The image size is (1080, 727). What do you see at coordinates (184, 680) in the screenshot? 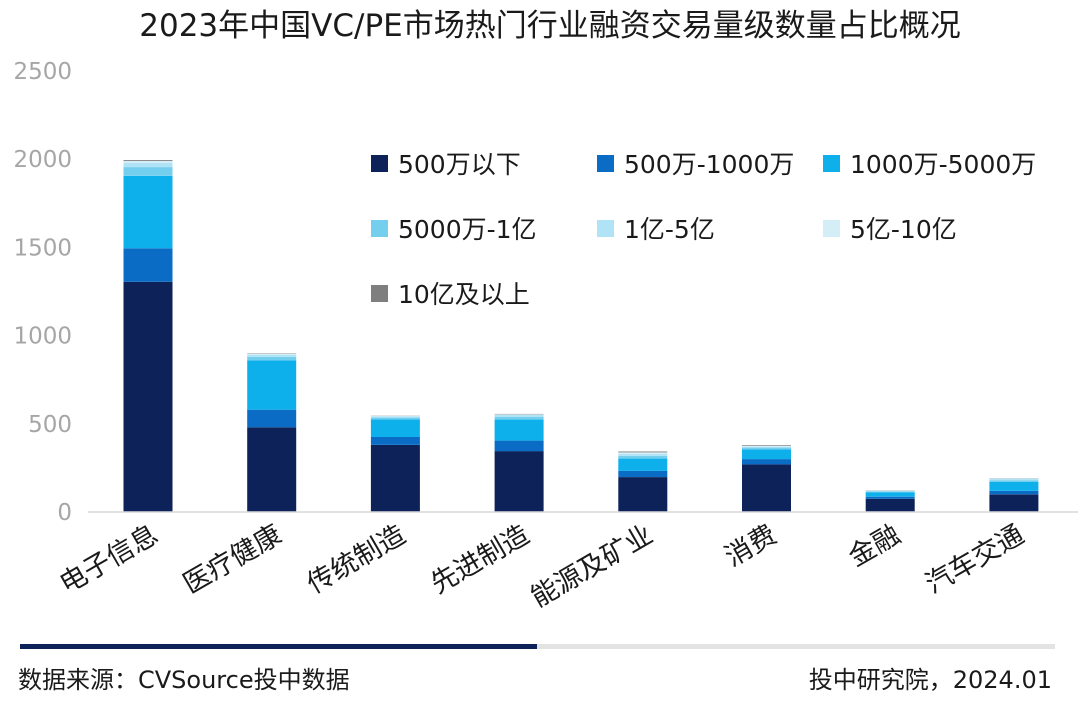
I see `source-note: 数据来源：CVSource投中数据` at bounding box center [184, 680].